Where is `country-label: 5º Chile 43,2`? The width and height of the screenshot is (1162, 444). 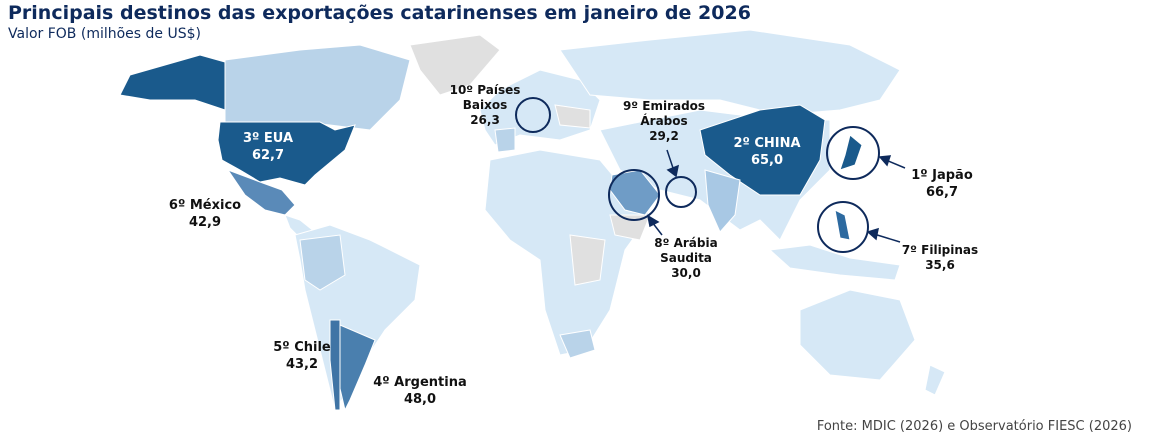 country-label: 5º Chile 43,2 is located at coordinates (302, 356).